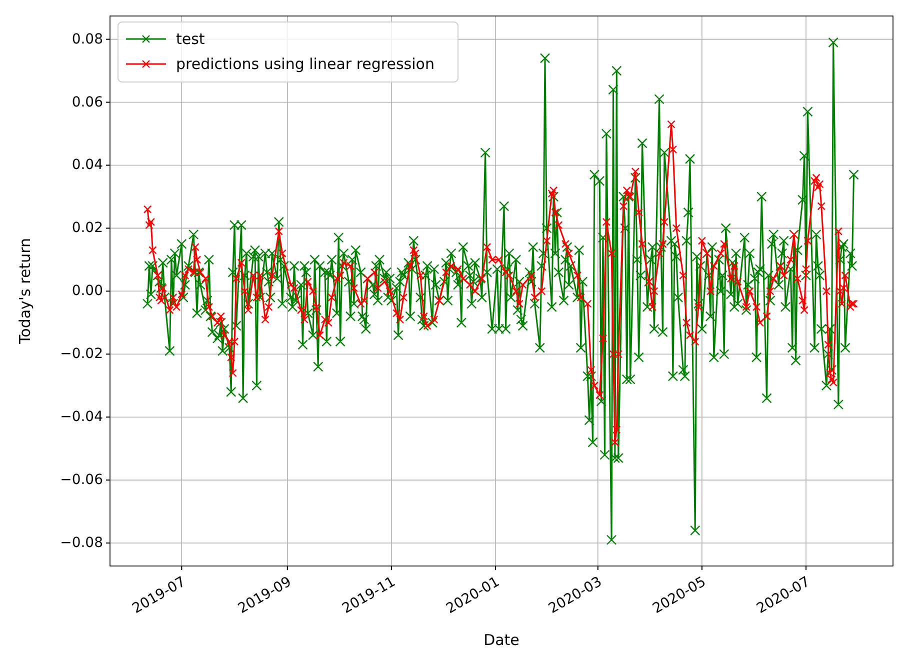  Describe the element at coordinates (81, 543) in the screenshot. I see `y-tick-label: −0.08` at that location.